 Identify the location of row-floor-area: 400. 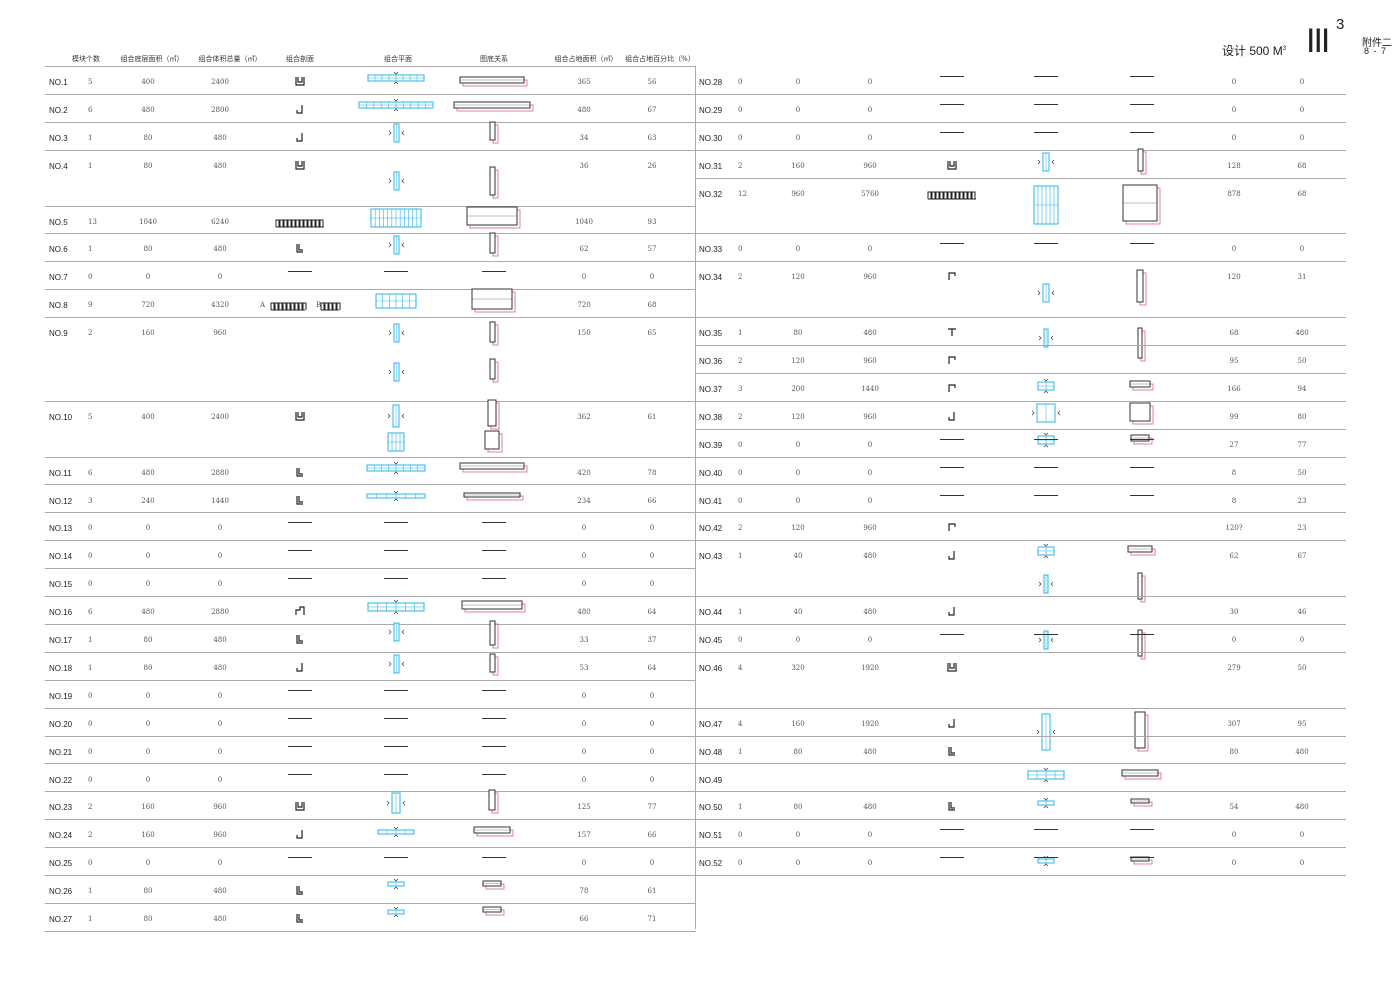
(148, 416).